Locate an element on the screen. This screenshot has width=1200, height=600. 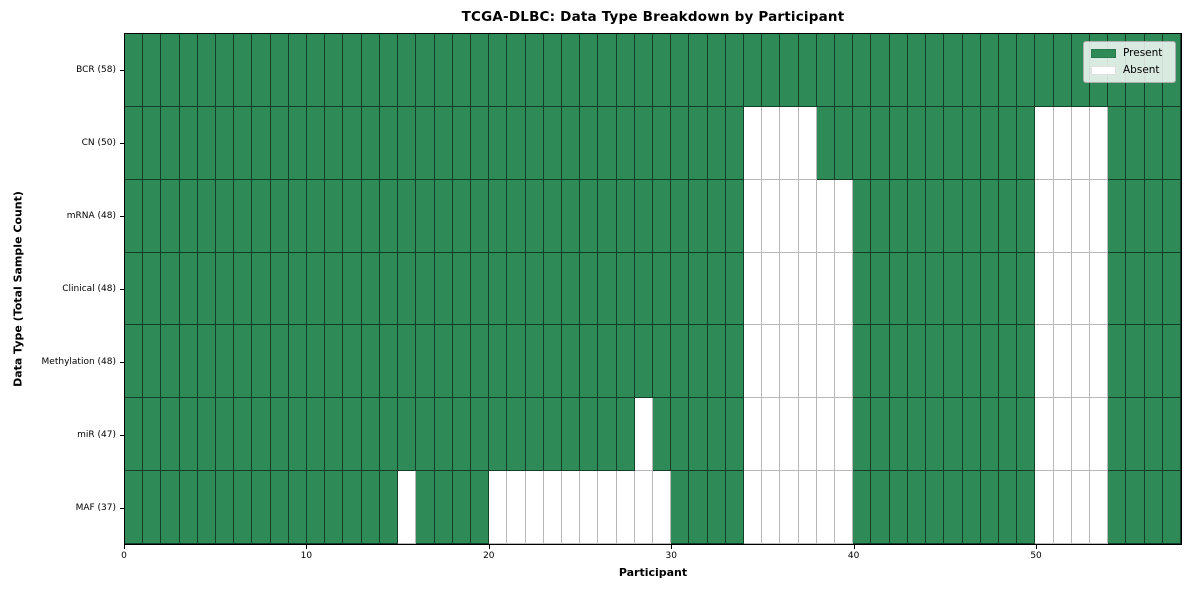
absent-swatch-icon is located at coordinates (1103, 70).